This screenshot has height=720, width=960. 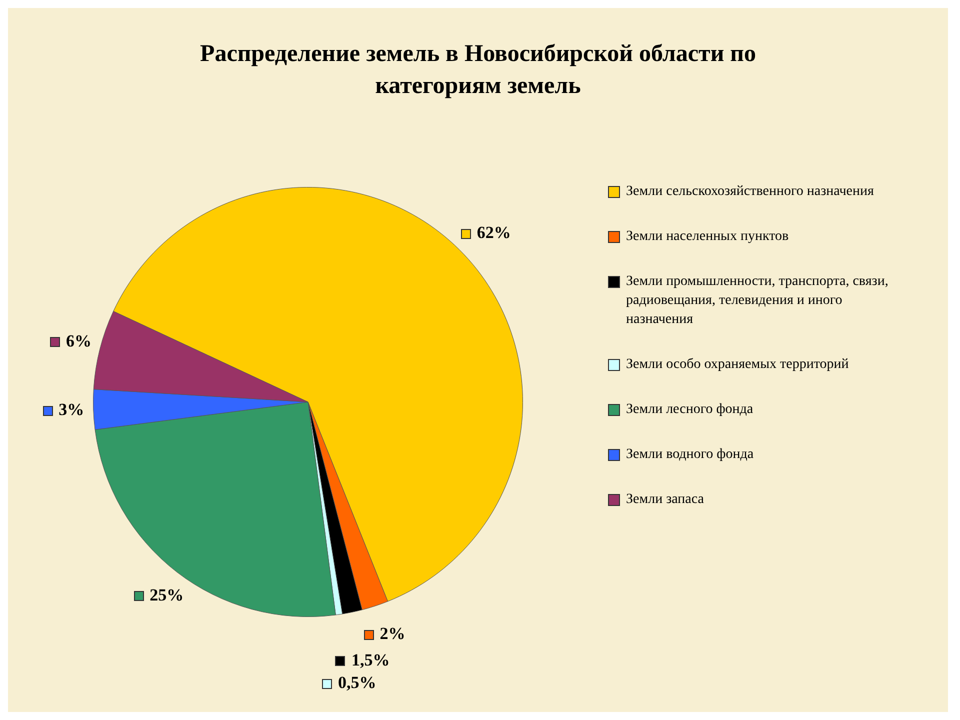 What do you see at coordinates (690, 410) in the screenshot?
I see `legend-label: Земли лесного фонда` at bounding box center [690, 410].